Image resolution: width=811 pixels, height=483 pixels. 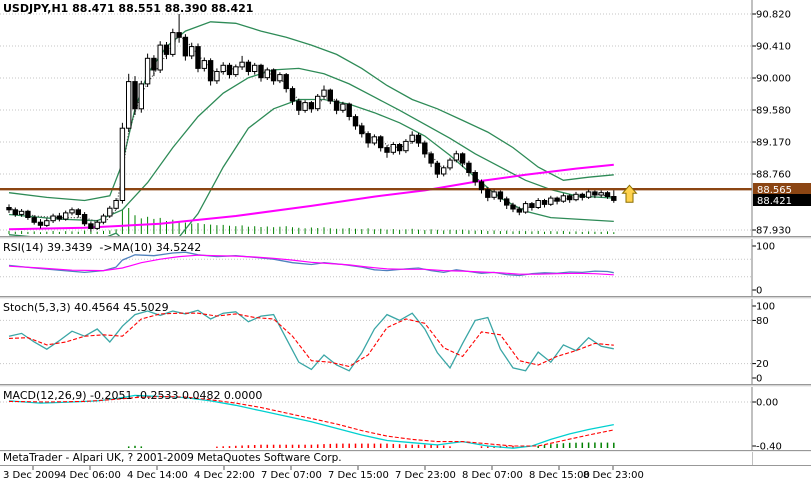 I want to click on macd-layer, so click(x=311, y=421).